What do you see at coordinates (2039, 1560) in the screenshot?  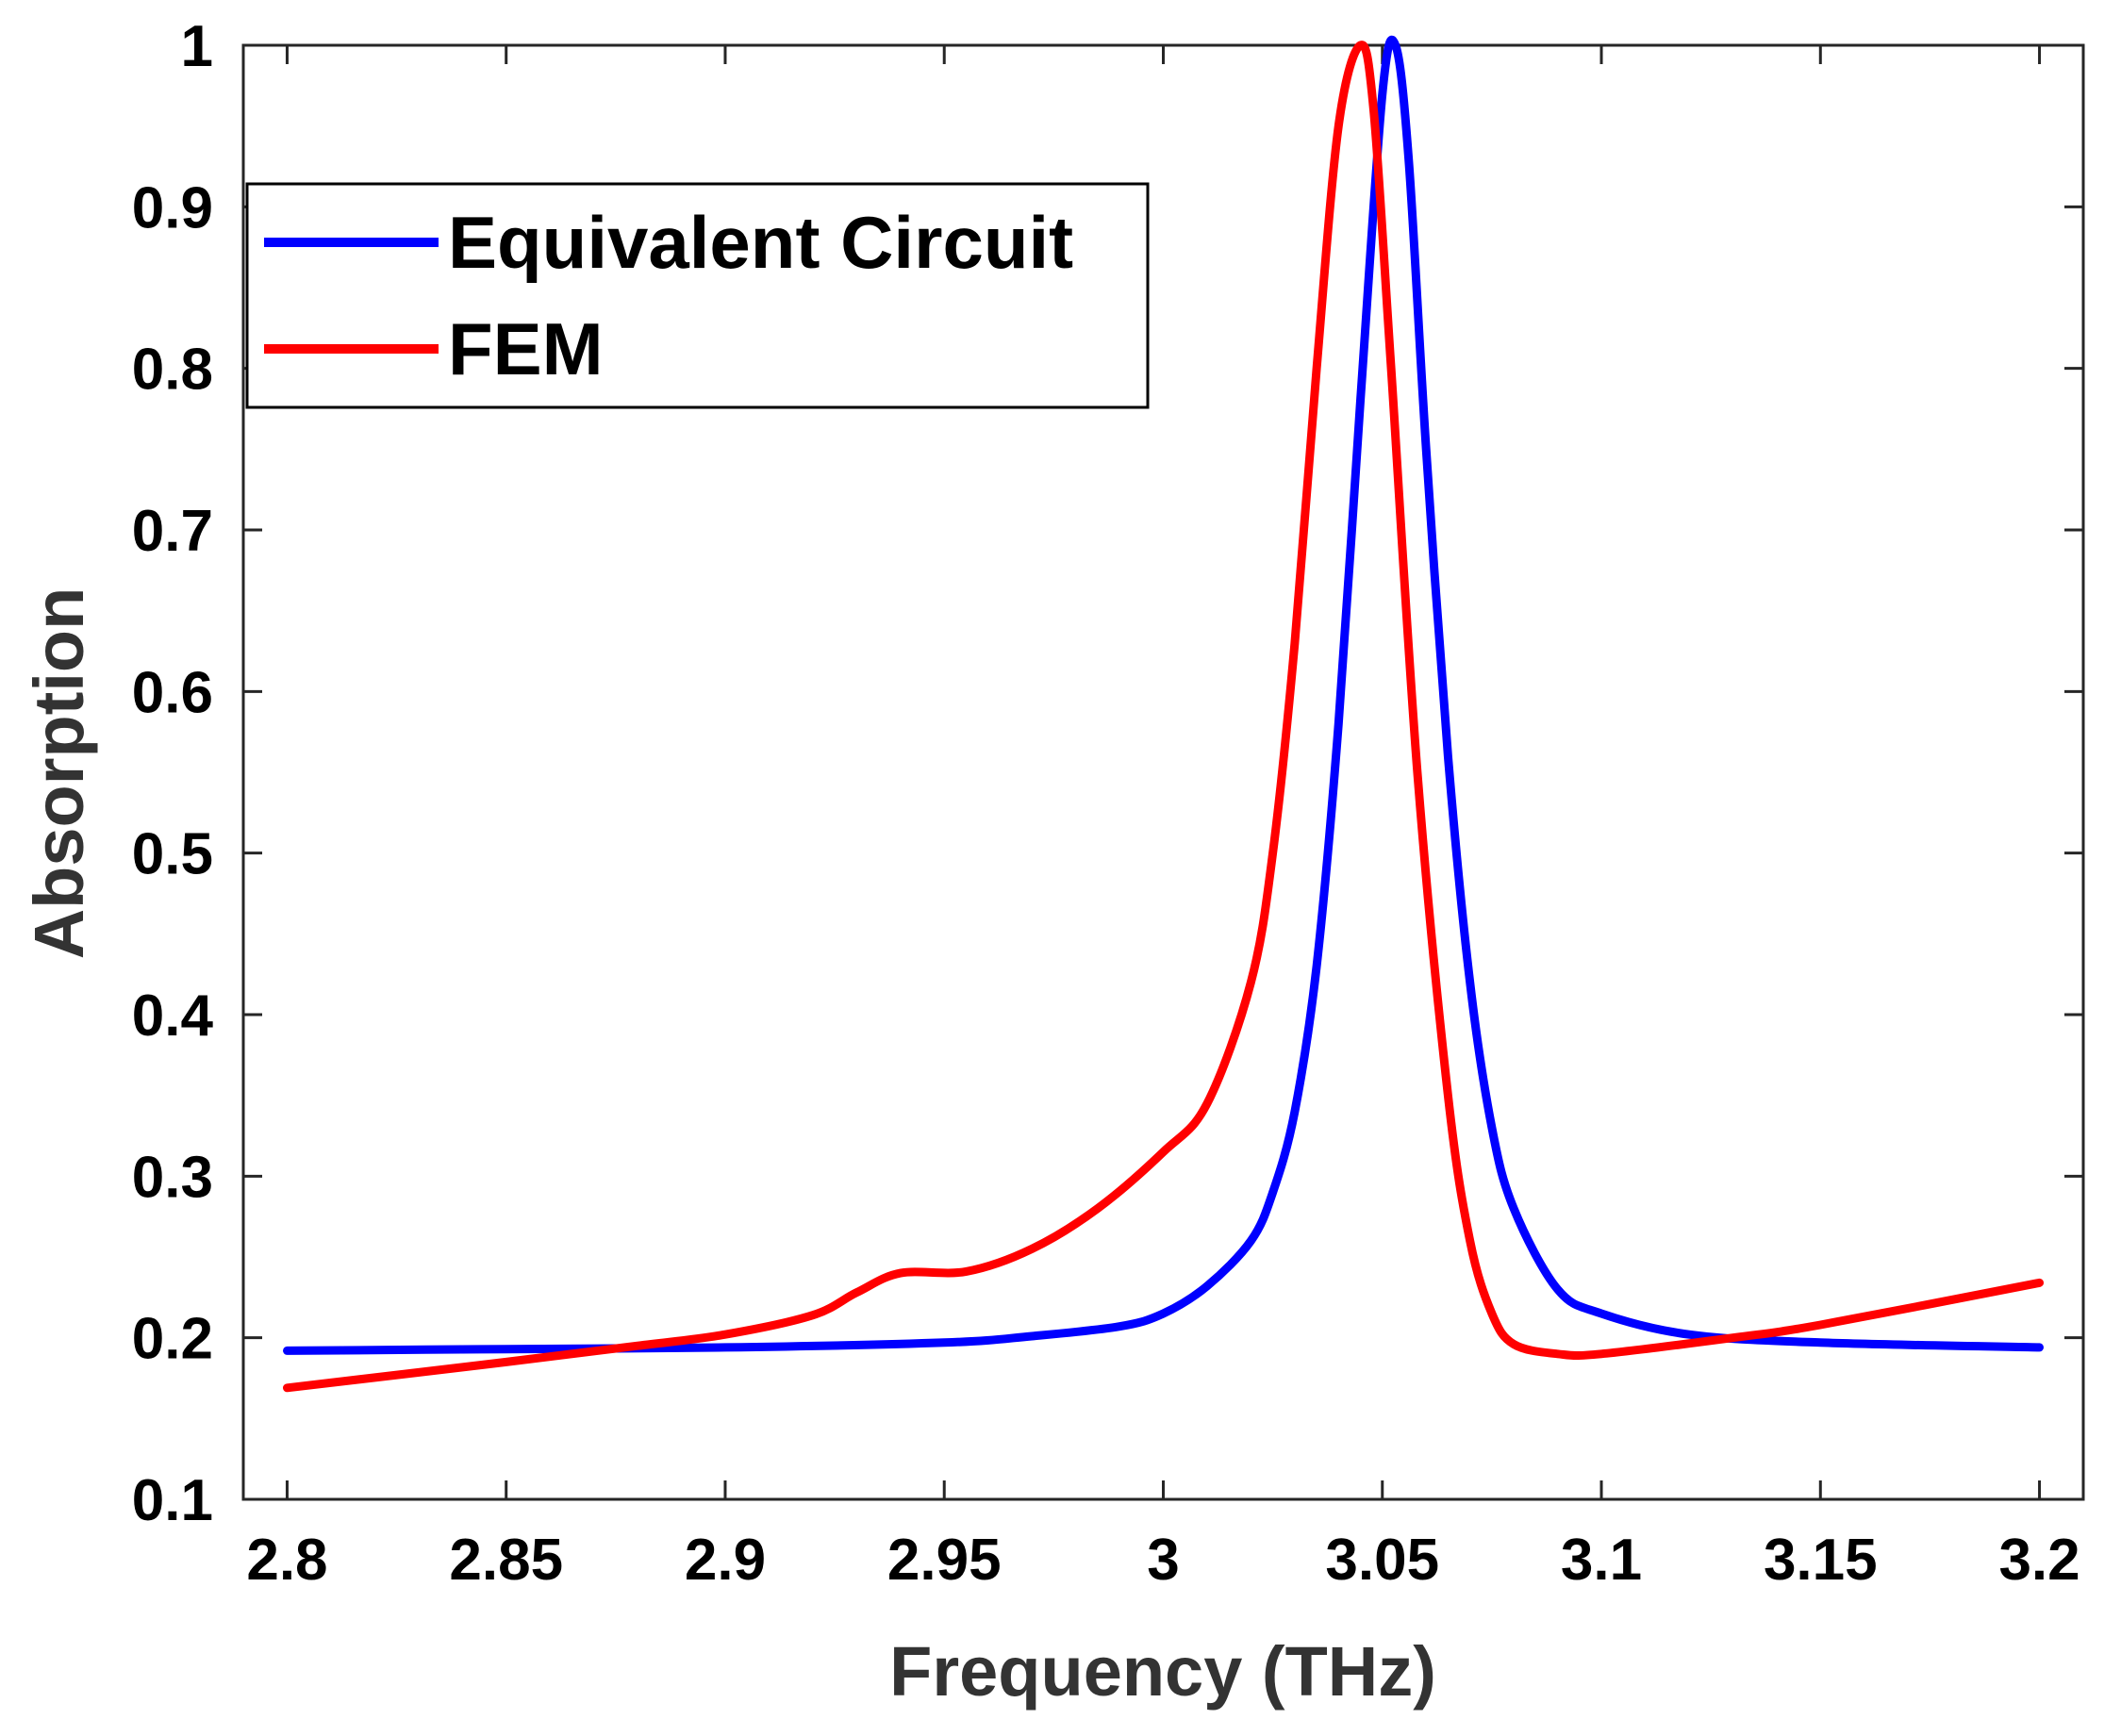 I see `x-tick-label: 3.2` at bounding box center [2039, 1560].